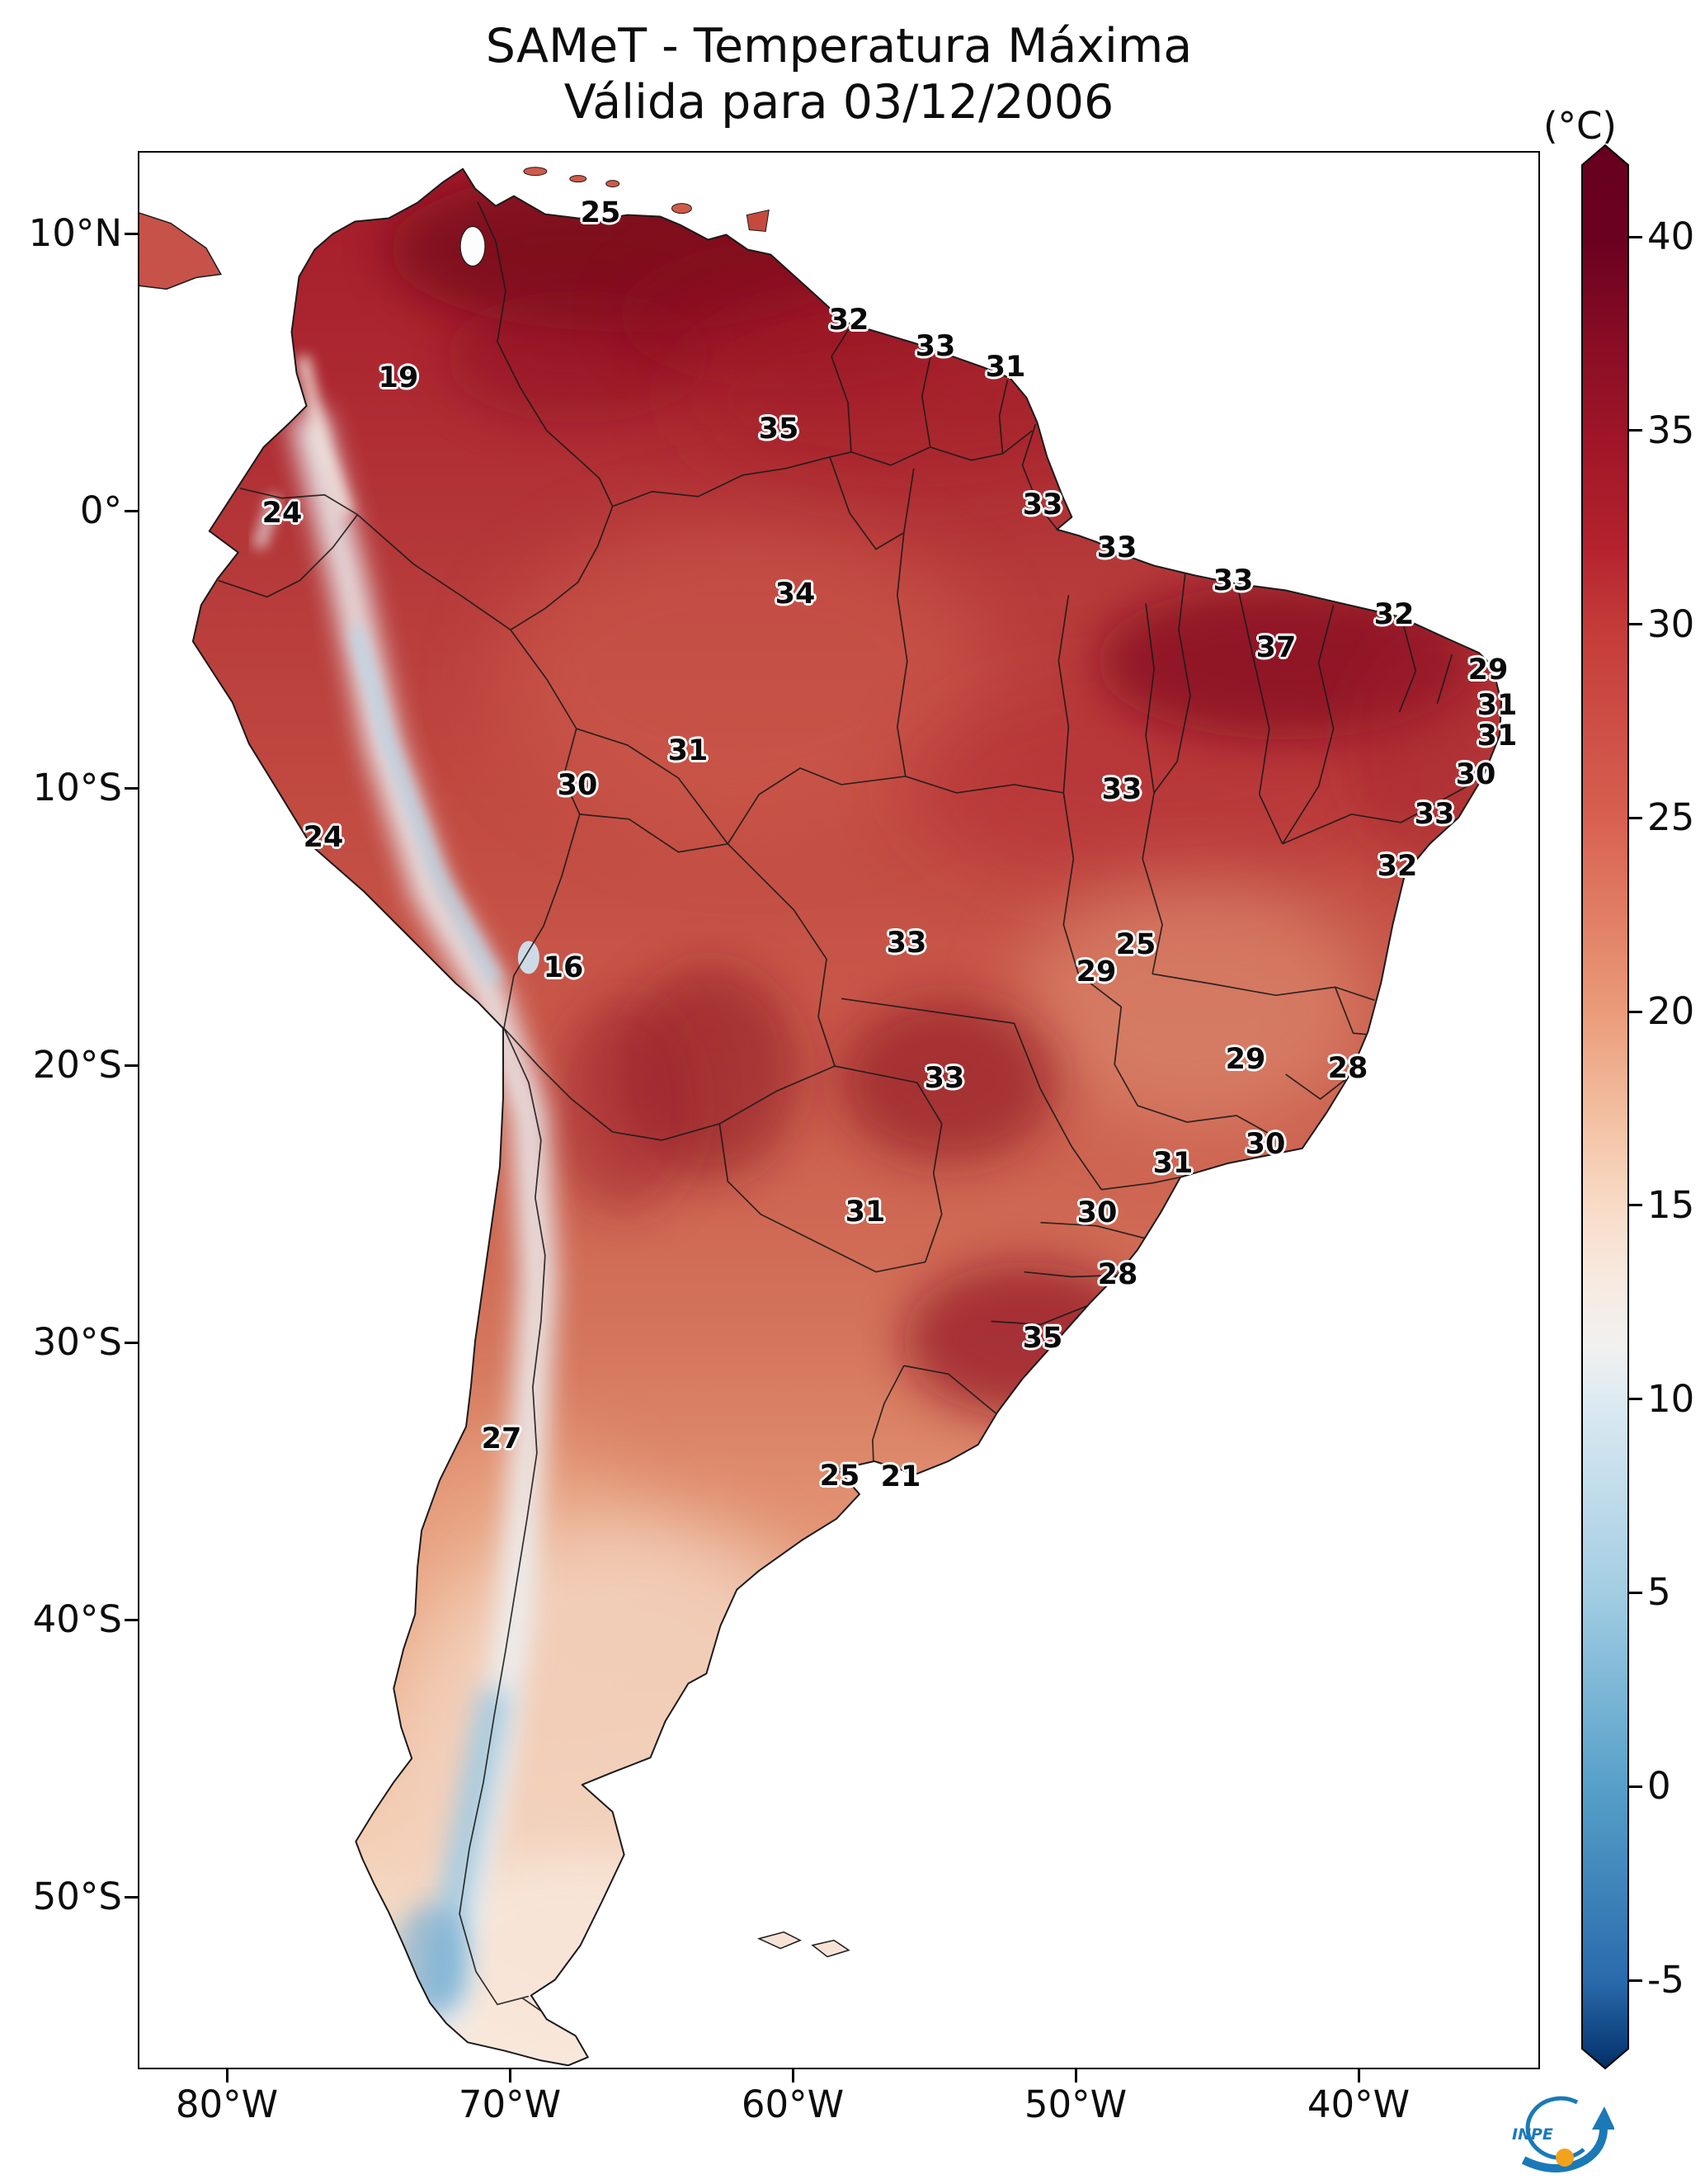 This screenshot has width=1705, height=2184. Describe the element at coordinates (564, 967) in the screenshot. I see `station-temperature-label: 16` at that location.